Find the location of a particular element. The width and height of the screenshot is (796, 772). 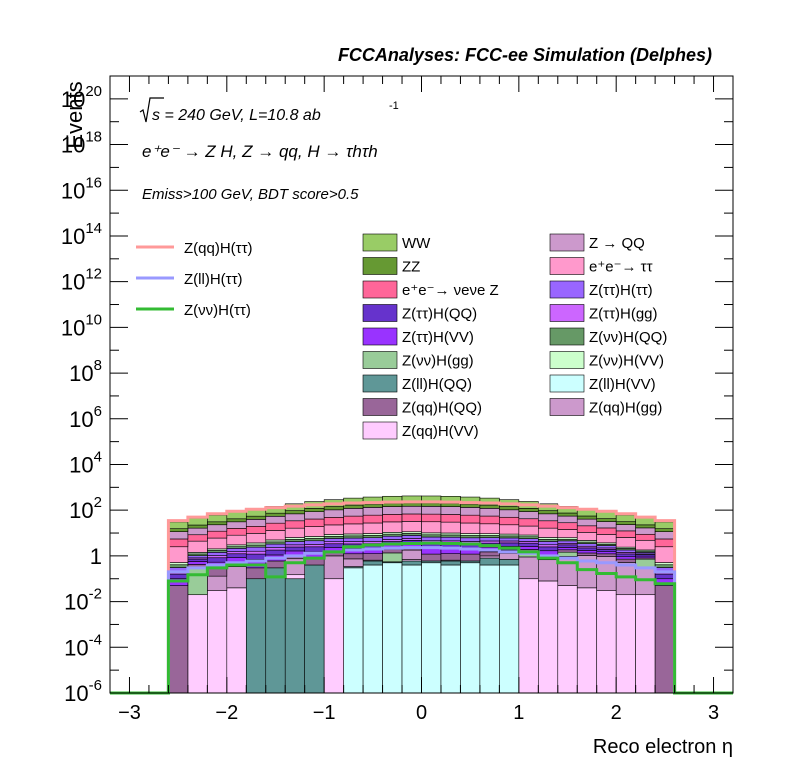

legend-label-z-ll-h-vv: Z(ll)H(VV) is located at coordinates (622, 384).